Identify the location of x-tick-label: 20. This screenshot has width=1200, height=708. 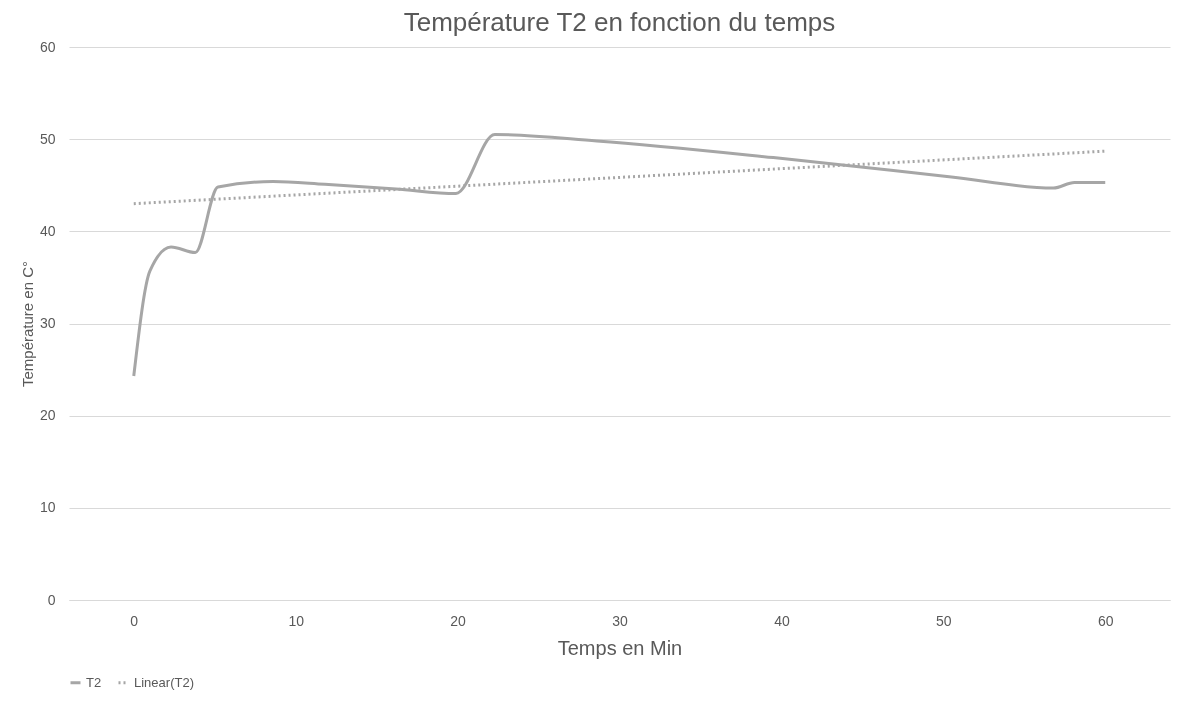
(458, 620).